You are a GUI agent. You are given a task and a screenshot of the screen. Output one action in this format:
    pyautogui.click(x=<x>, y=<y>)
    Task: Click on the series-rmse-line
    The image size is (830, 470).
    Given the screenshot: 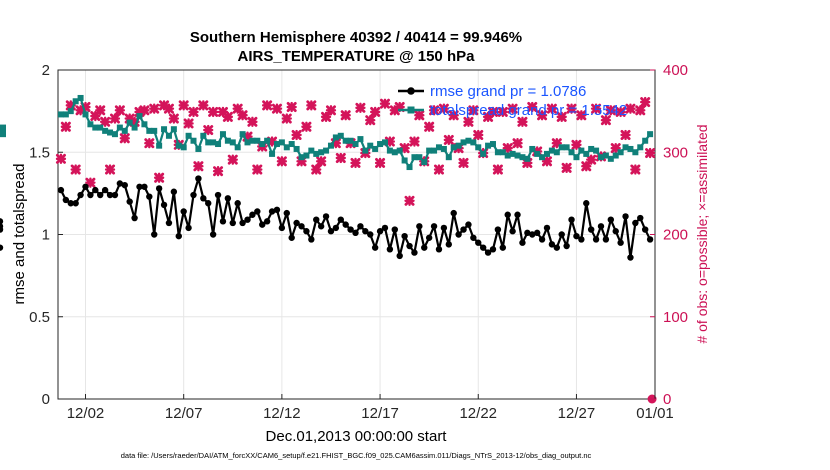 What is the action you would take?
    pyautogui.click(x=355, y=218)
    